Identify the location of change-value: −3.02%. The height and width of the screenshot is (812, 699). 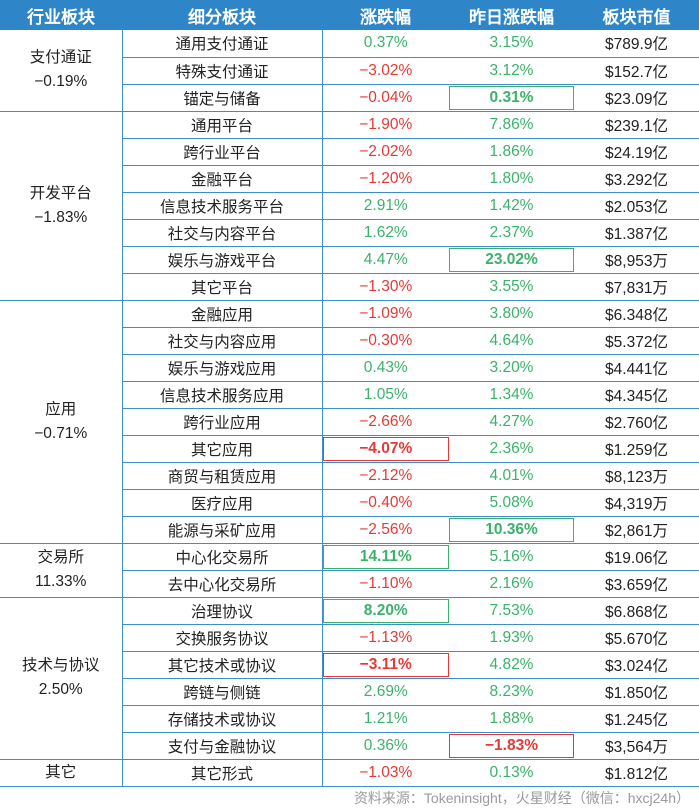
(386, 70).